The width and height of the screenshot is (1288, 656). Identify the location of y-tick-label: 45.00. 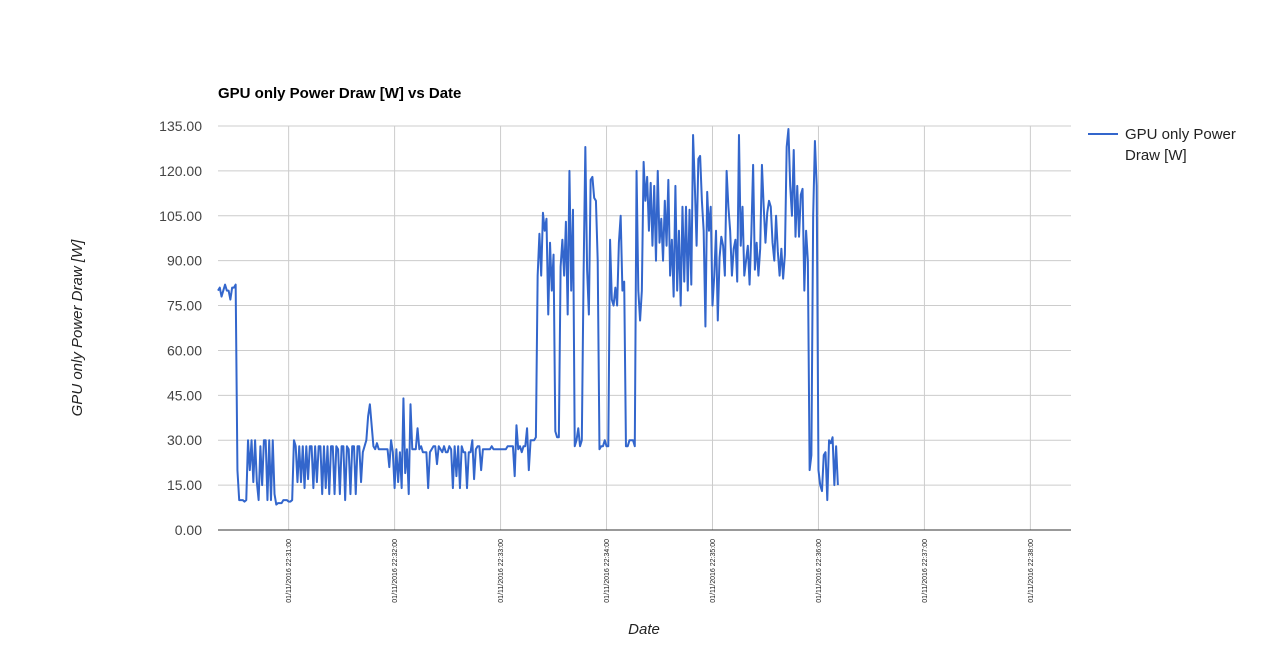
(184, 395).